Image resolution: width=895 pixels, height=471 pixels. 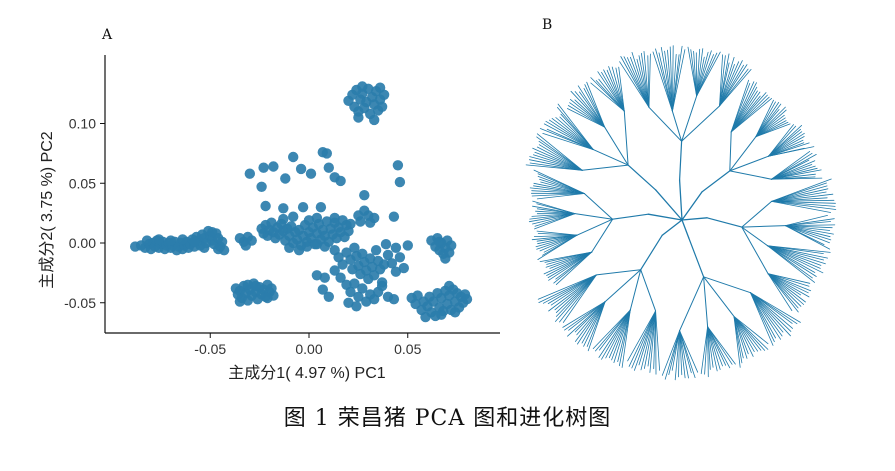 I want to click on figure-caption: 图 1 荣昌猪 PCA 图和进化树图, so click(x=447, y=418).